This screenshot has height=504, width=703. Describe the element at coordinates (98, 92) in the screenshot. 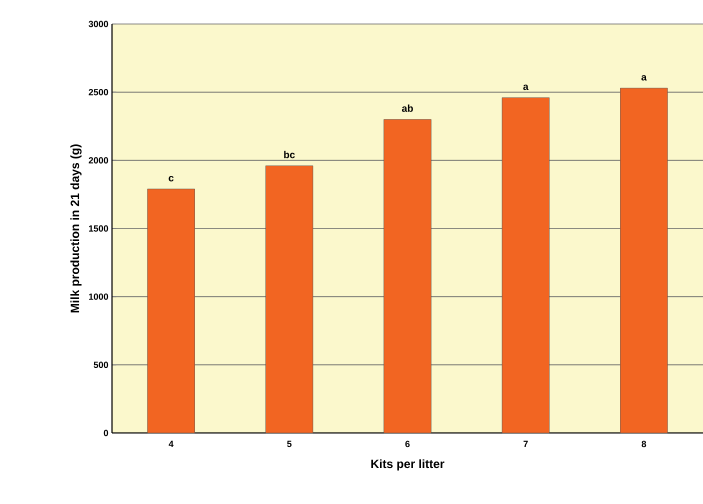

I see `y-tick-label: 2500` at that location.